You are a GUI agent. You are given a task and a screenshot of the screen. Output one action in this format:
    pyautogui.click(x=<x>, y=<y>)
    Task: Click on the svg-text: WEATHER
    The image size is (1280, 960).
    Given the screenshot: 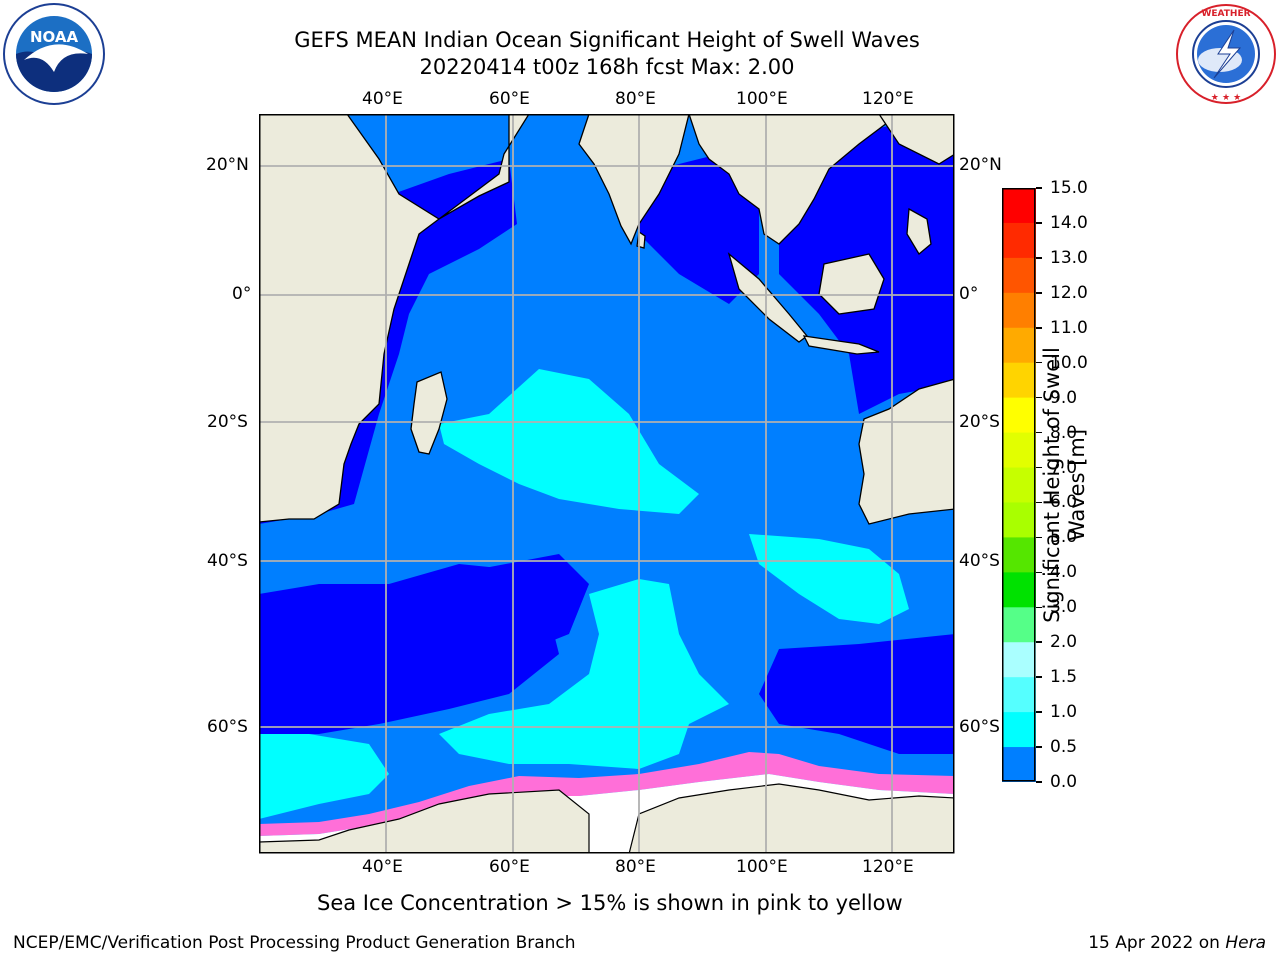 What is the action you would take?
    pyautogui.click(x=1225, y=14)
    